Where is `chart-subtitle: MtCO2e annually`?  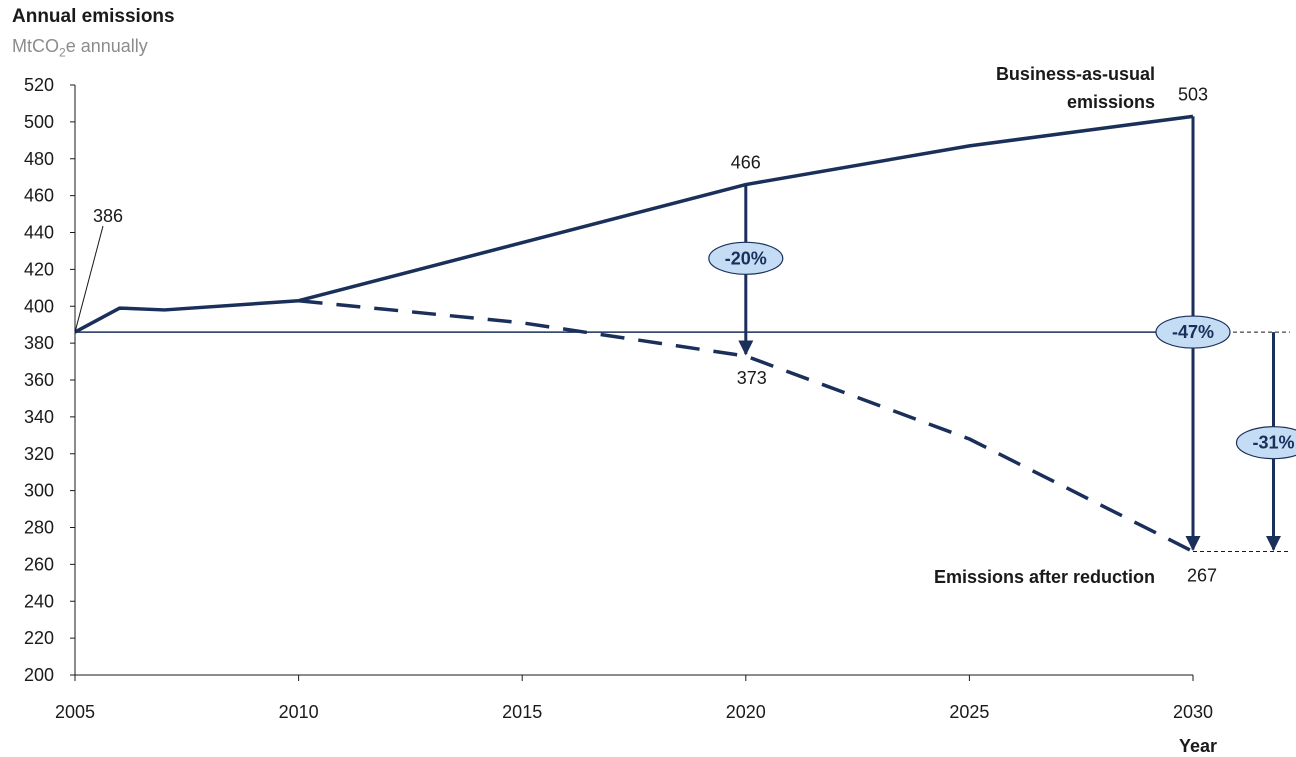 chart-subtitle: MtCO2e annually is located at coordinates (80, 48).